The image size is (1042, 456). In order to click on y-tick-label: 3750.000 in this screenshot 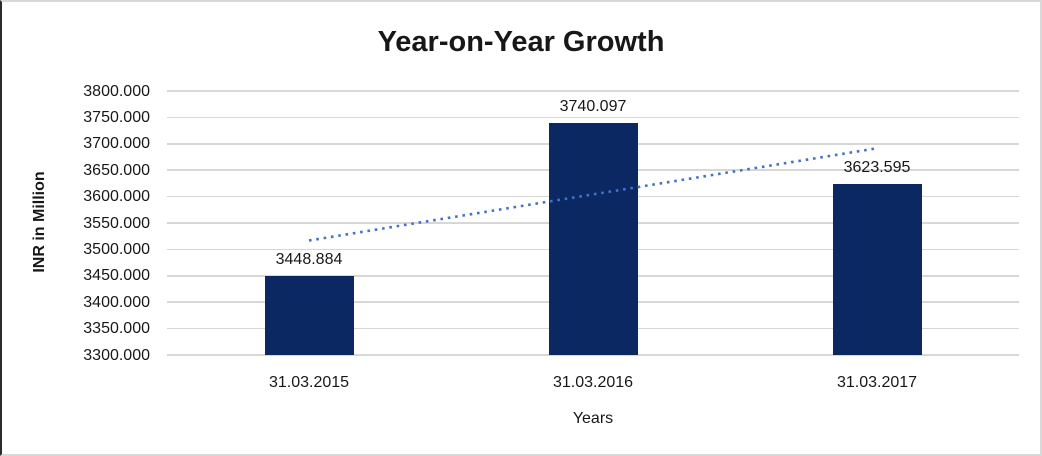, I will do `click(116, 117)`.